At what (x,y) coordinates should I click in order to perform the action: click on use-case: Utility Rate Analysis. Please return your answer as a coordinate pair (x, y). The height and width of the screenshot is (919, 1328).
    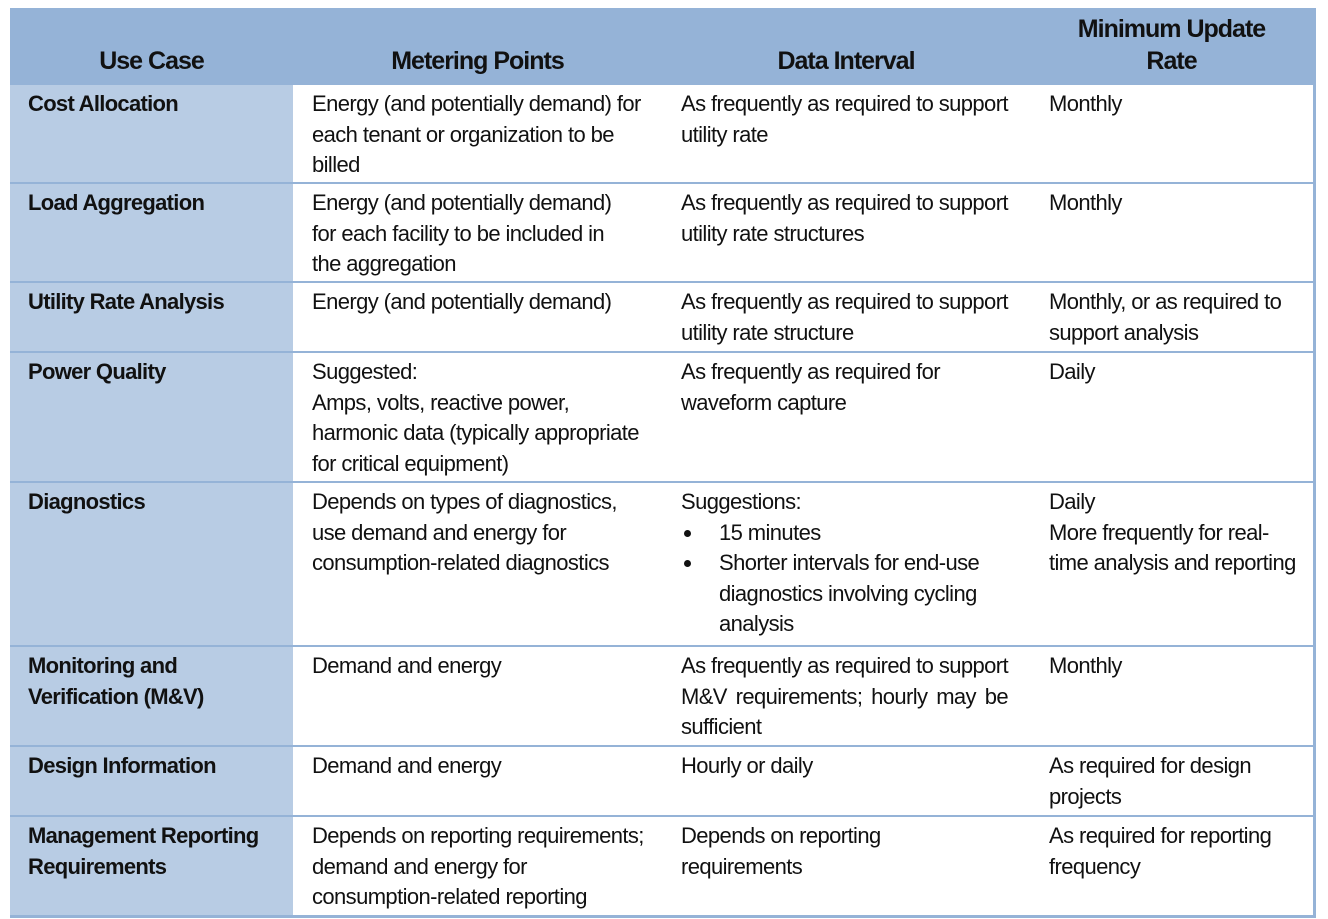
    Looking at the image, I should click on (151, 317).